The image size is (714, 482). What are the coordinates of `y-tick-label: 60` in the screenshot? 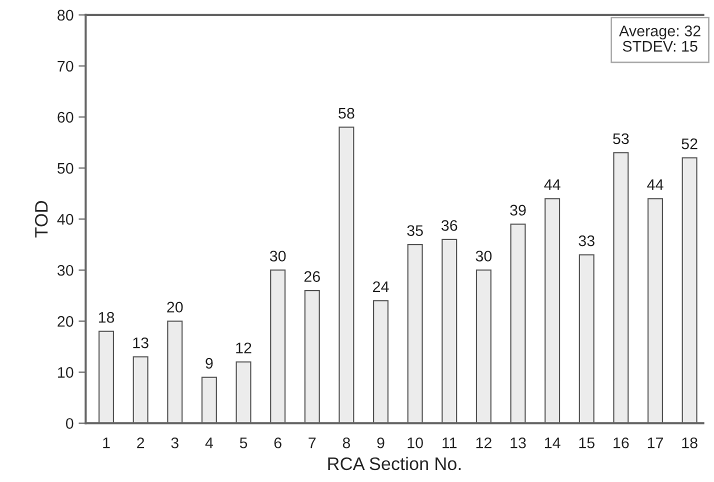 It's located at (66, 117).